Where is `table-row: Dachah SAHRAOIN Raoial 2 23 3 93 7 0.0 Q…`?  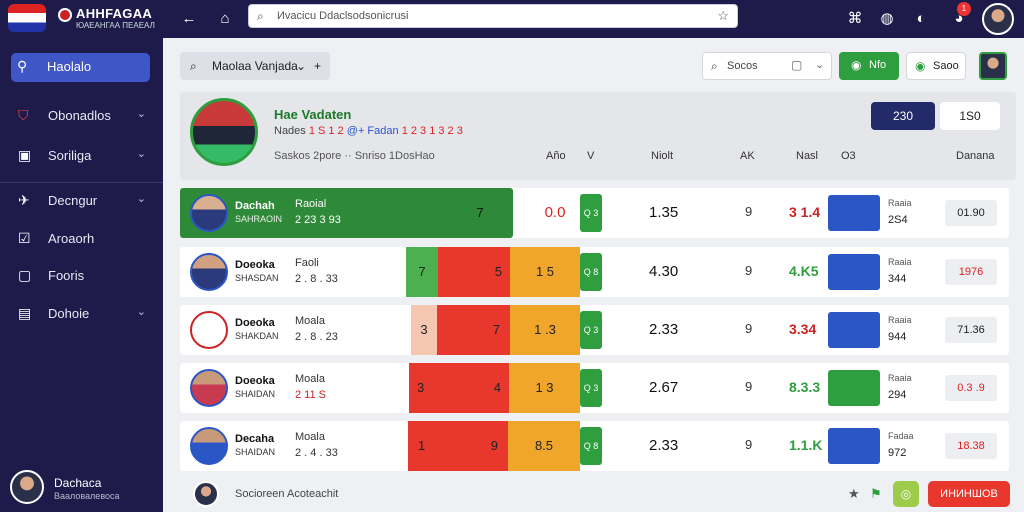
table-row: Dachah SAHRAOIN Raoial 2 23 3 93 7 0.0 Q… is located at coordinates (594, 213).